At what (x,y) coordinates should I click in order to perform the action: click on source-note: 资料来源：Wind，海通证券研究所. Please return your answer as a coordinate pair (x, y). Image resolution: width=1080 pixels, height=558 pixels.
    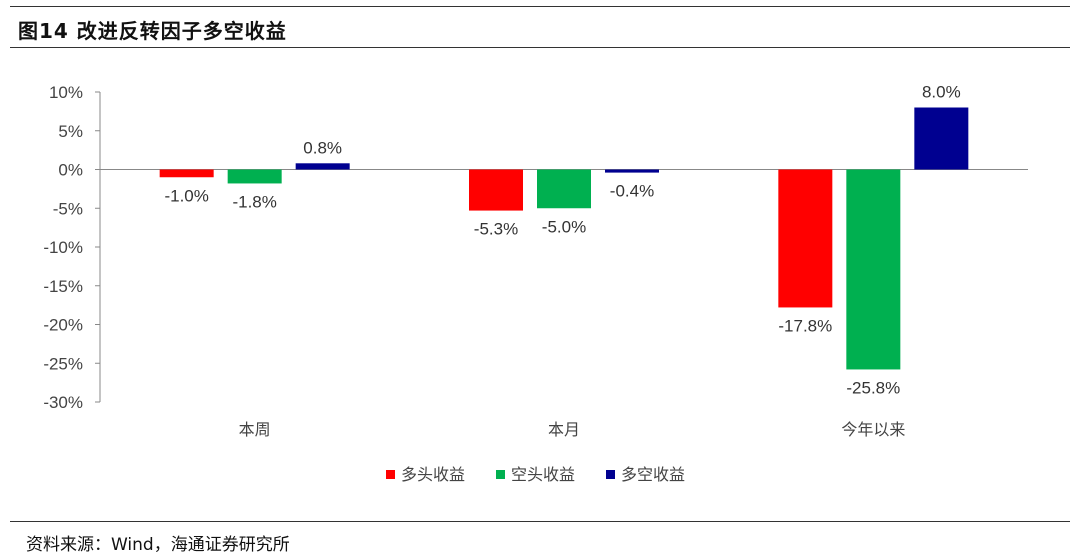
    Looking at the image, I should click on (158, 545).